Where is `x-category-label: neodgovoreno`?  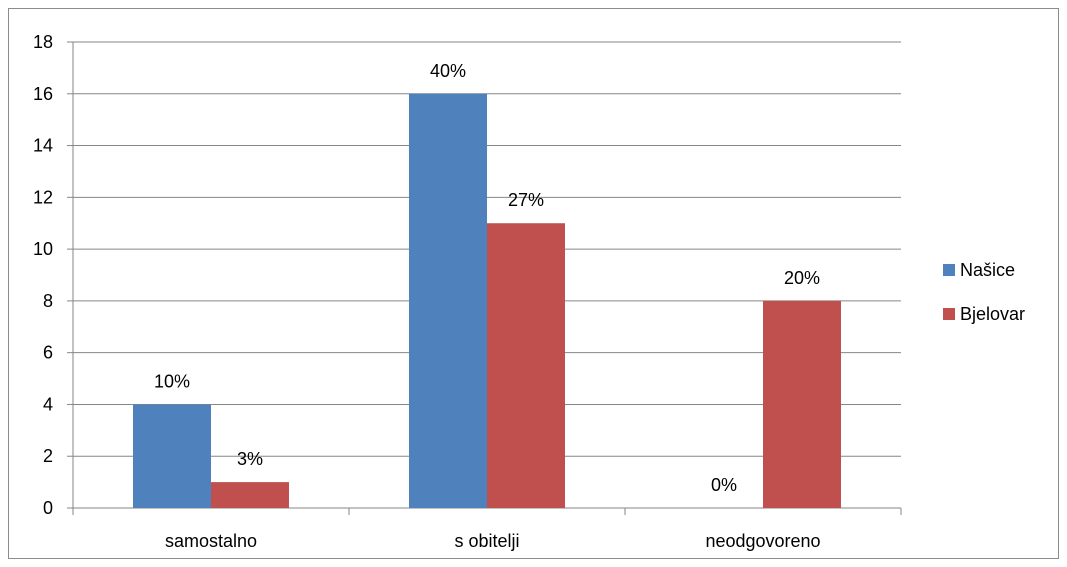 x-category-label: neodgovoreno is located at coordinates (762, 541).